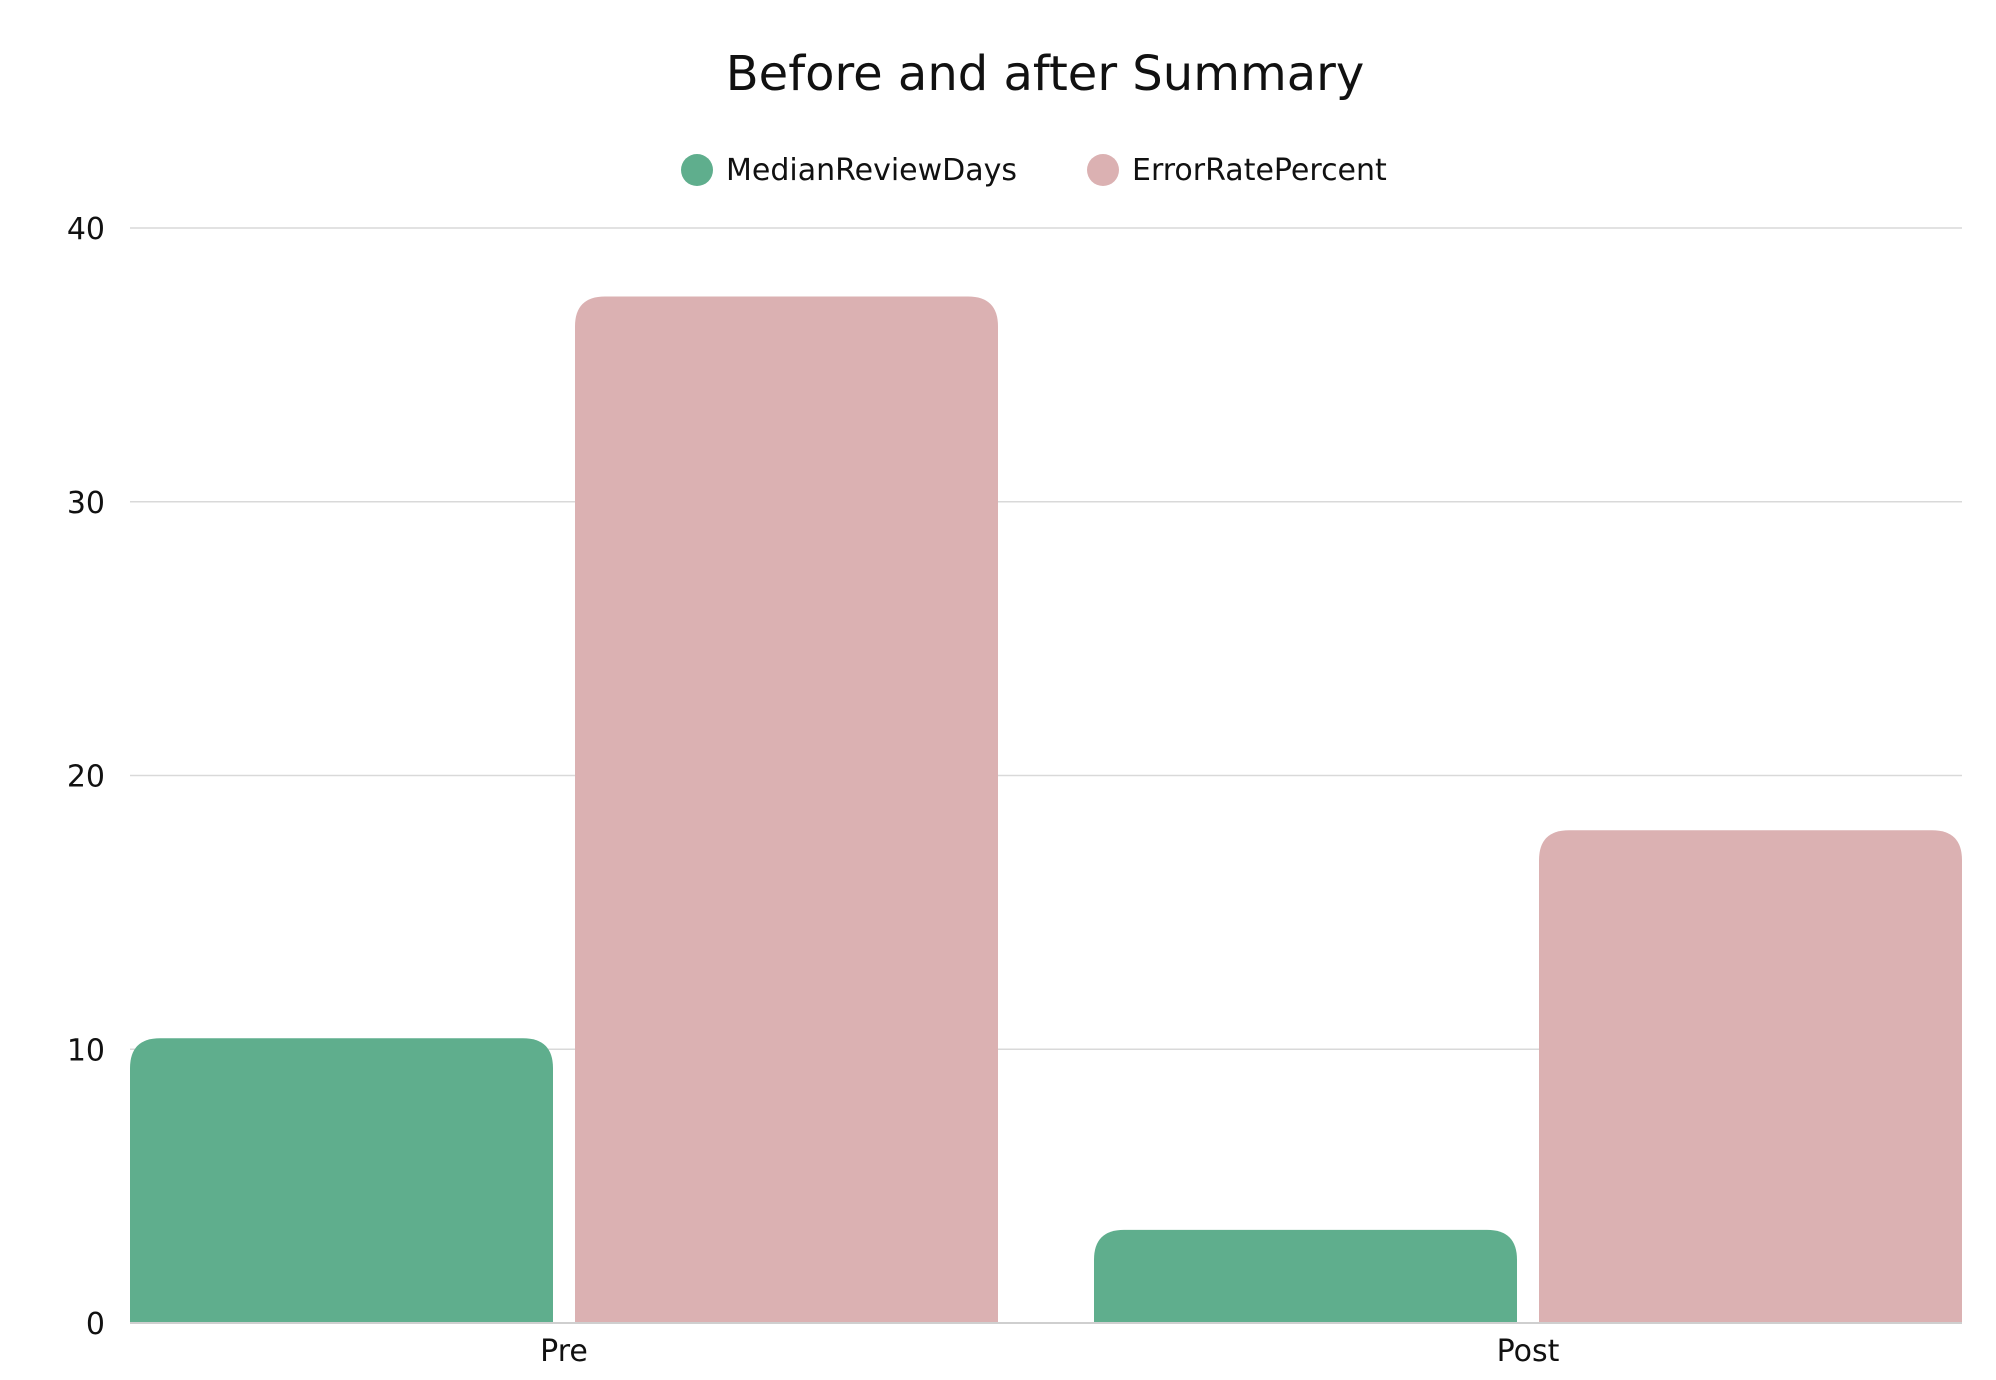 The height and width of the screenshot is (1380, 1996). Describe the element at coordinates (1528, 1351) in the screenshot. I see `x-tick-label-post: Post` at that location.